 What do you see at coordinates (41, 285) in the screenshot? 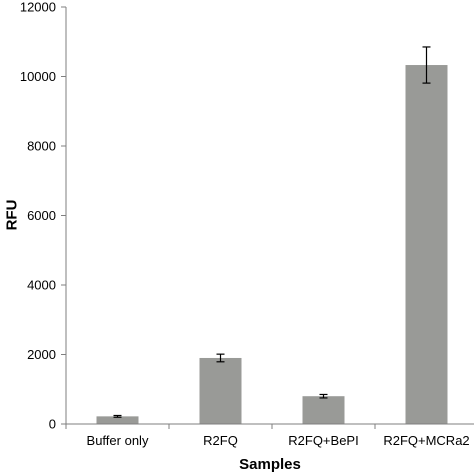
I see `y-tick-label: 4000` at bounding box center [41, 285].